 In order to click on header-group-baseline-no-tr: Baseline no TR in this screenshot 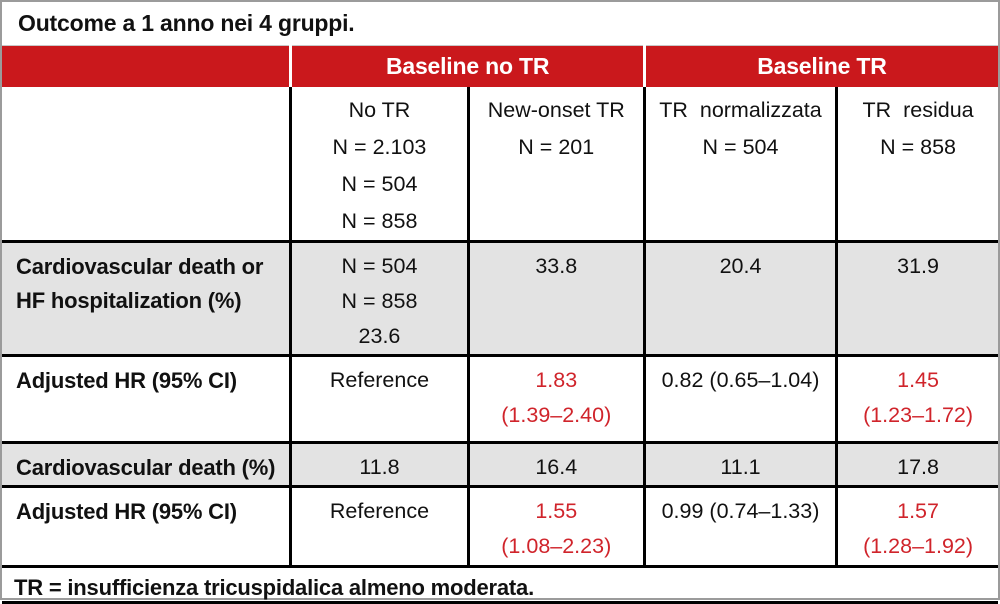, I will do `click(467, 65)`.